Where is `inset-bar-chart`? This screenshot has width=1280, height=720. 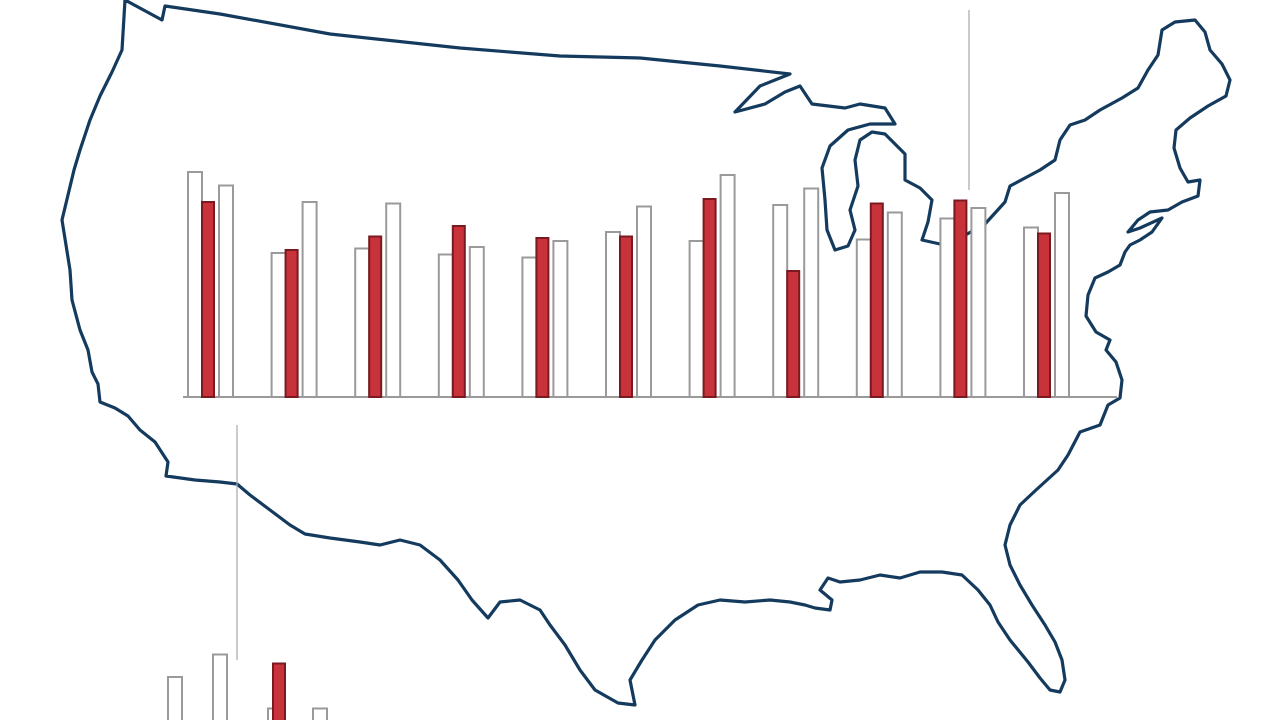
inset-bar-chart is located at coordinates (247, 686).